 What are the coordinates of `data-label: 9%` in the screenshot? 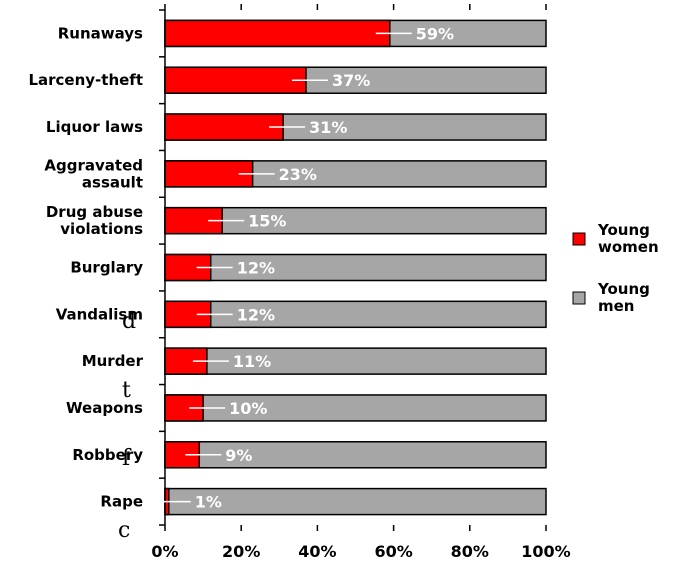 It's located at (238, 455).